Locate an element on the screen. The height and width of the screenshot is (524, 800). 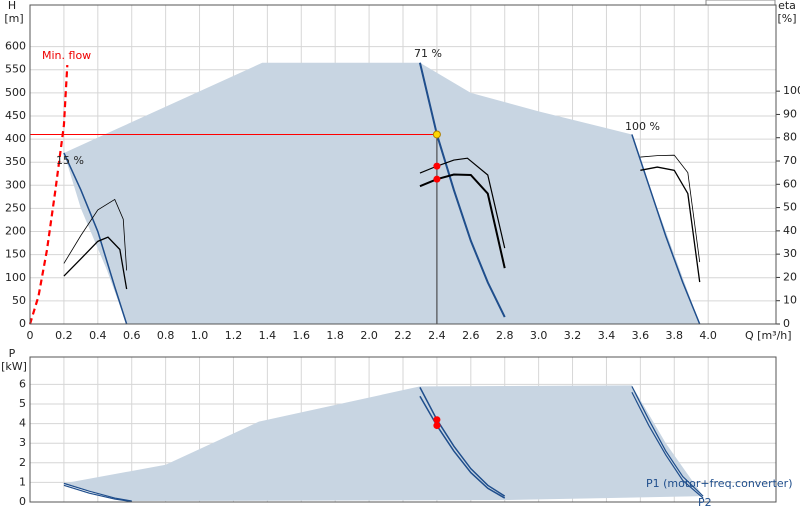
y-tick-label: 150 is located at coordinates (15, 254).